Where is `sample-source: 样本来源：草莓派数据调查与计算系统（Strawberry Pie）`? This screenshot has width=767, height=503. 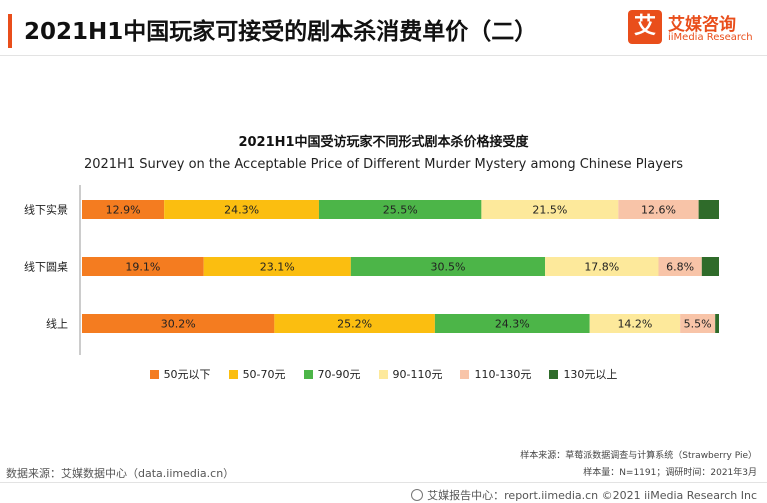 sample-source: 样本来源：草莓派数据调查与计算系统（Strawberry Pie） is located at coordinates (638, 456).